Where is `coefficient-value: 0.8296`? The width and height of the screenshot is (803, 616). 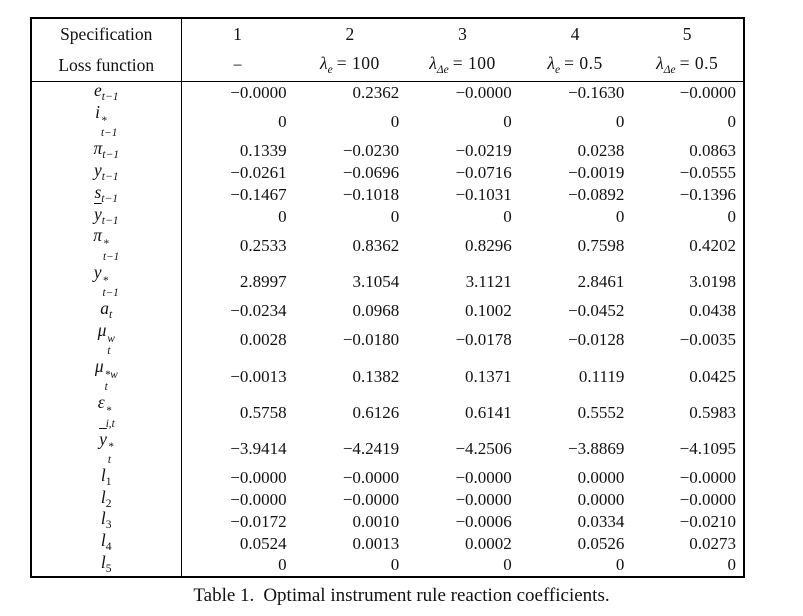 coefficient-value: 0.8296 is located at coordinates (488, 245).